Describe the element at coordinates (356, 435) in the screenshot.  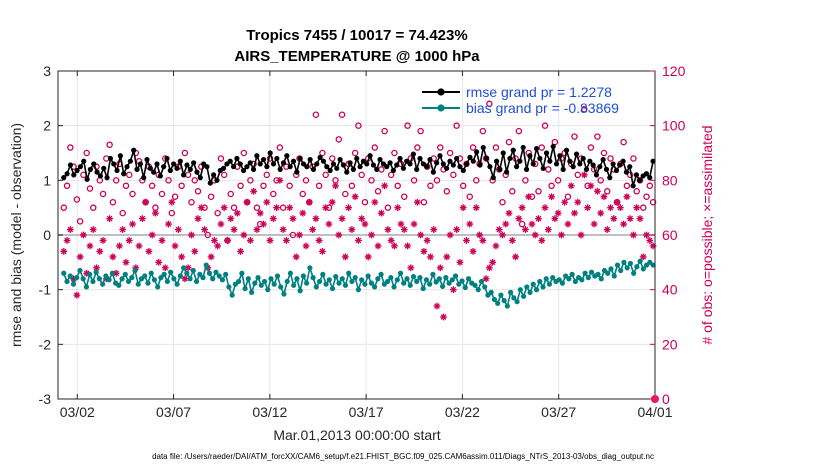
I see `x-axis-label: Mar.01,2013 00:00:00 start` at that location.